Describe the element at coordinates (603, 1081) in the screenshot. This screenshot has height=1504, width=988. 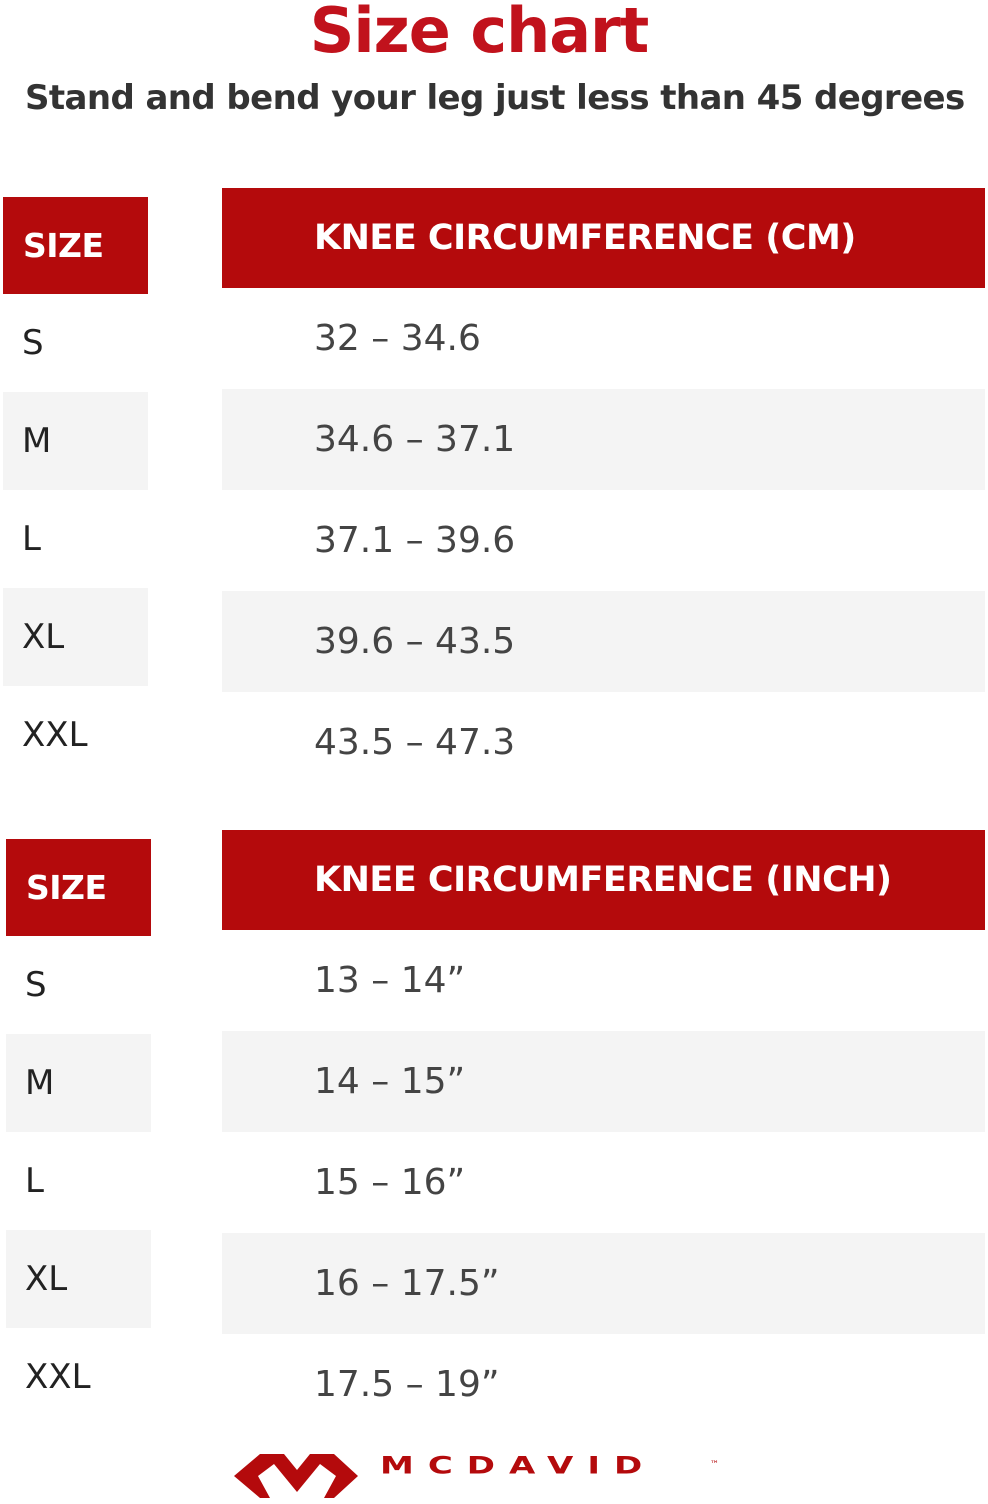
I see `value-cell: 14 – 15”` at that location.